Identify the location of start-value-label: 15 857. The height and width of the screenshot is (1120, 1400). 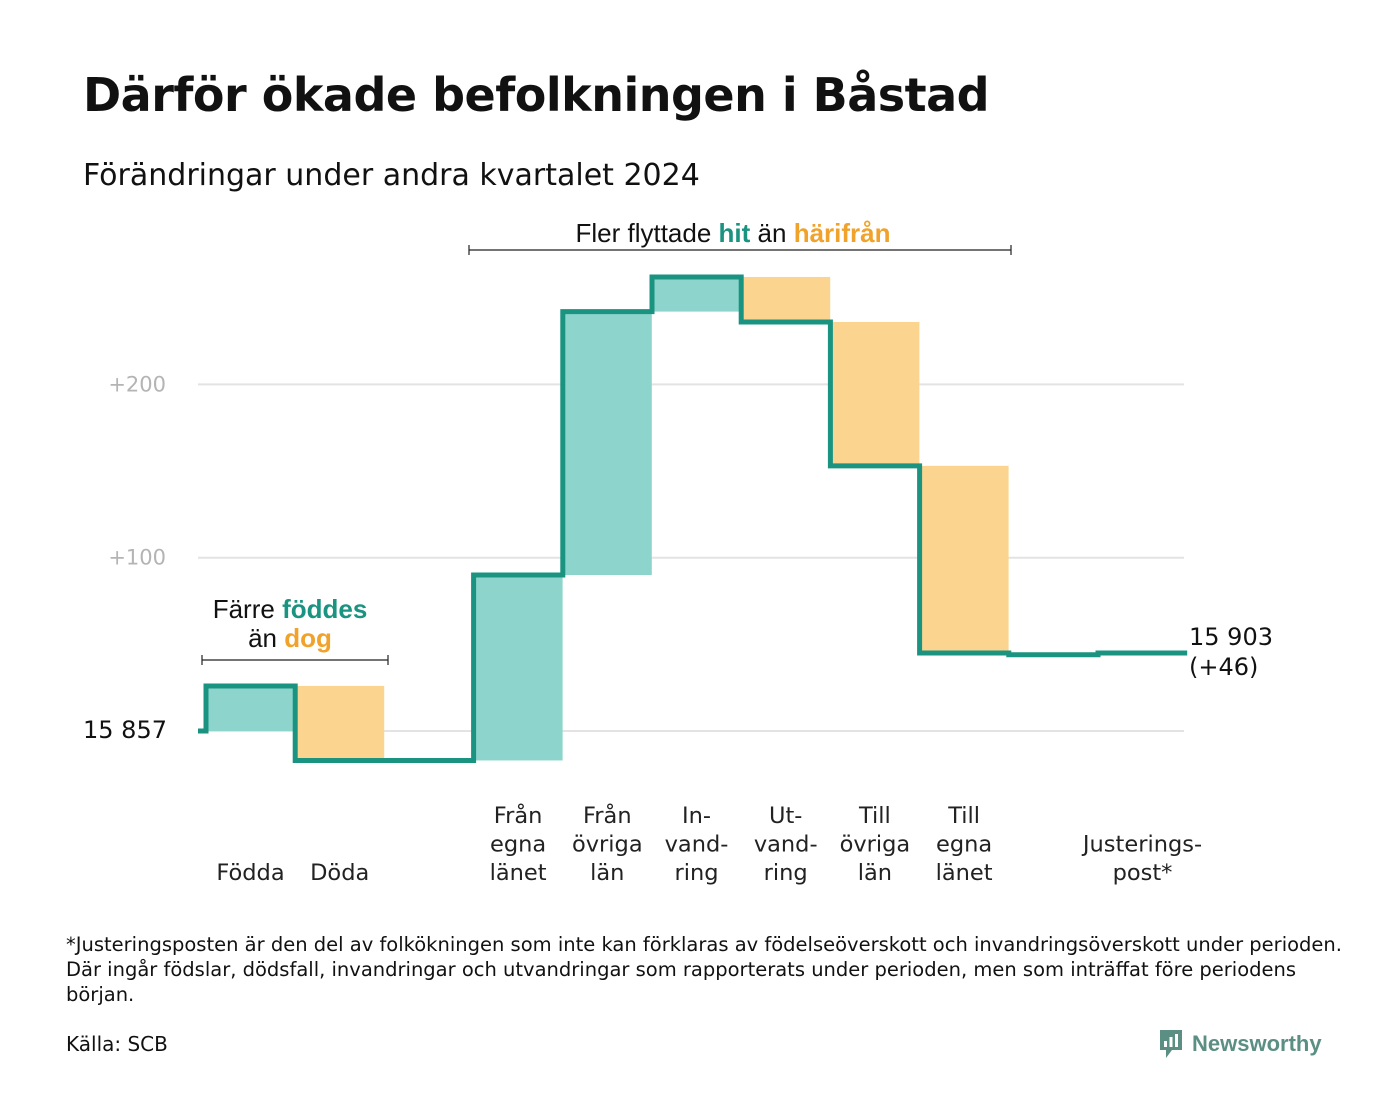
(125, 730).